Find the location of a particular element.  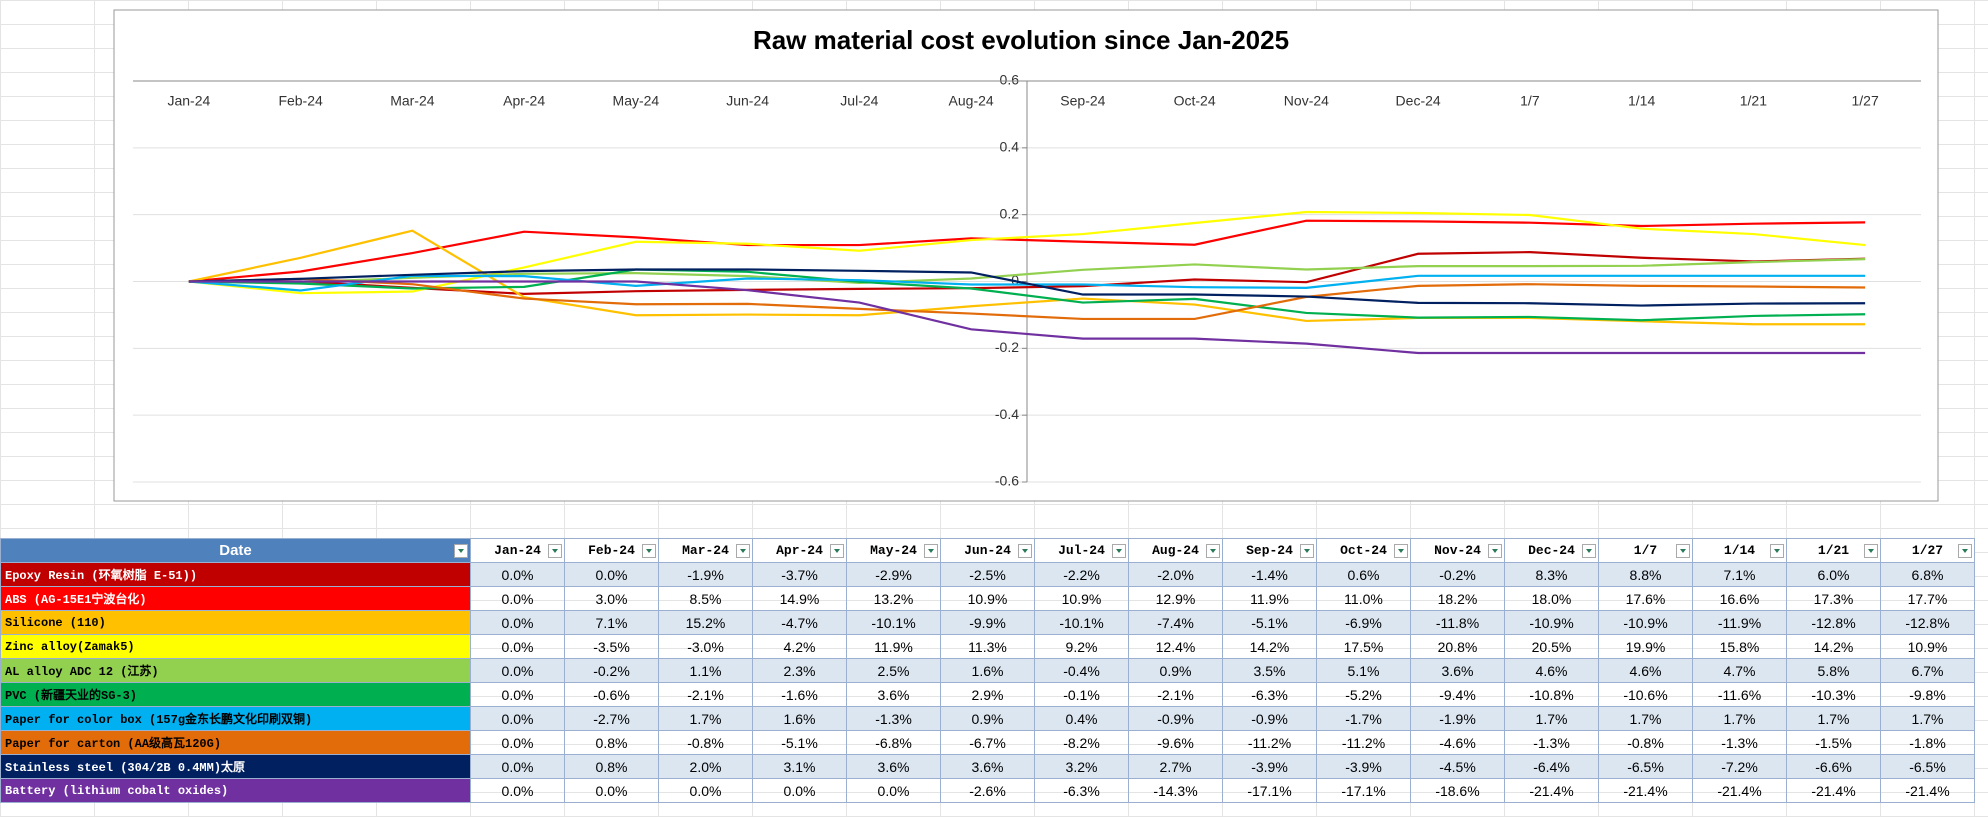

value-cell: -3.0% is located at coordinates (705, 646).